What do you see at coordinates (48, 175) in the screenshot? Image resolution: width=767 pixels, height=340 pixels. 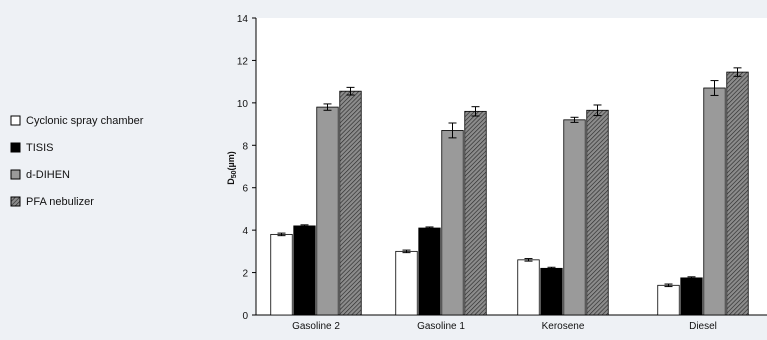 I see `legend-label: d-DIHEN` at bounding box center [48, 175].